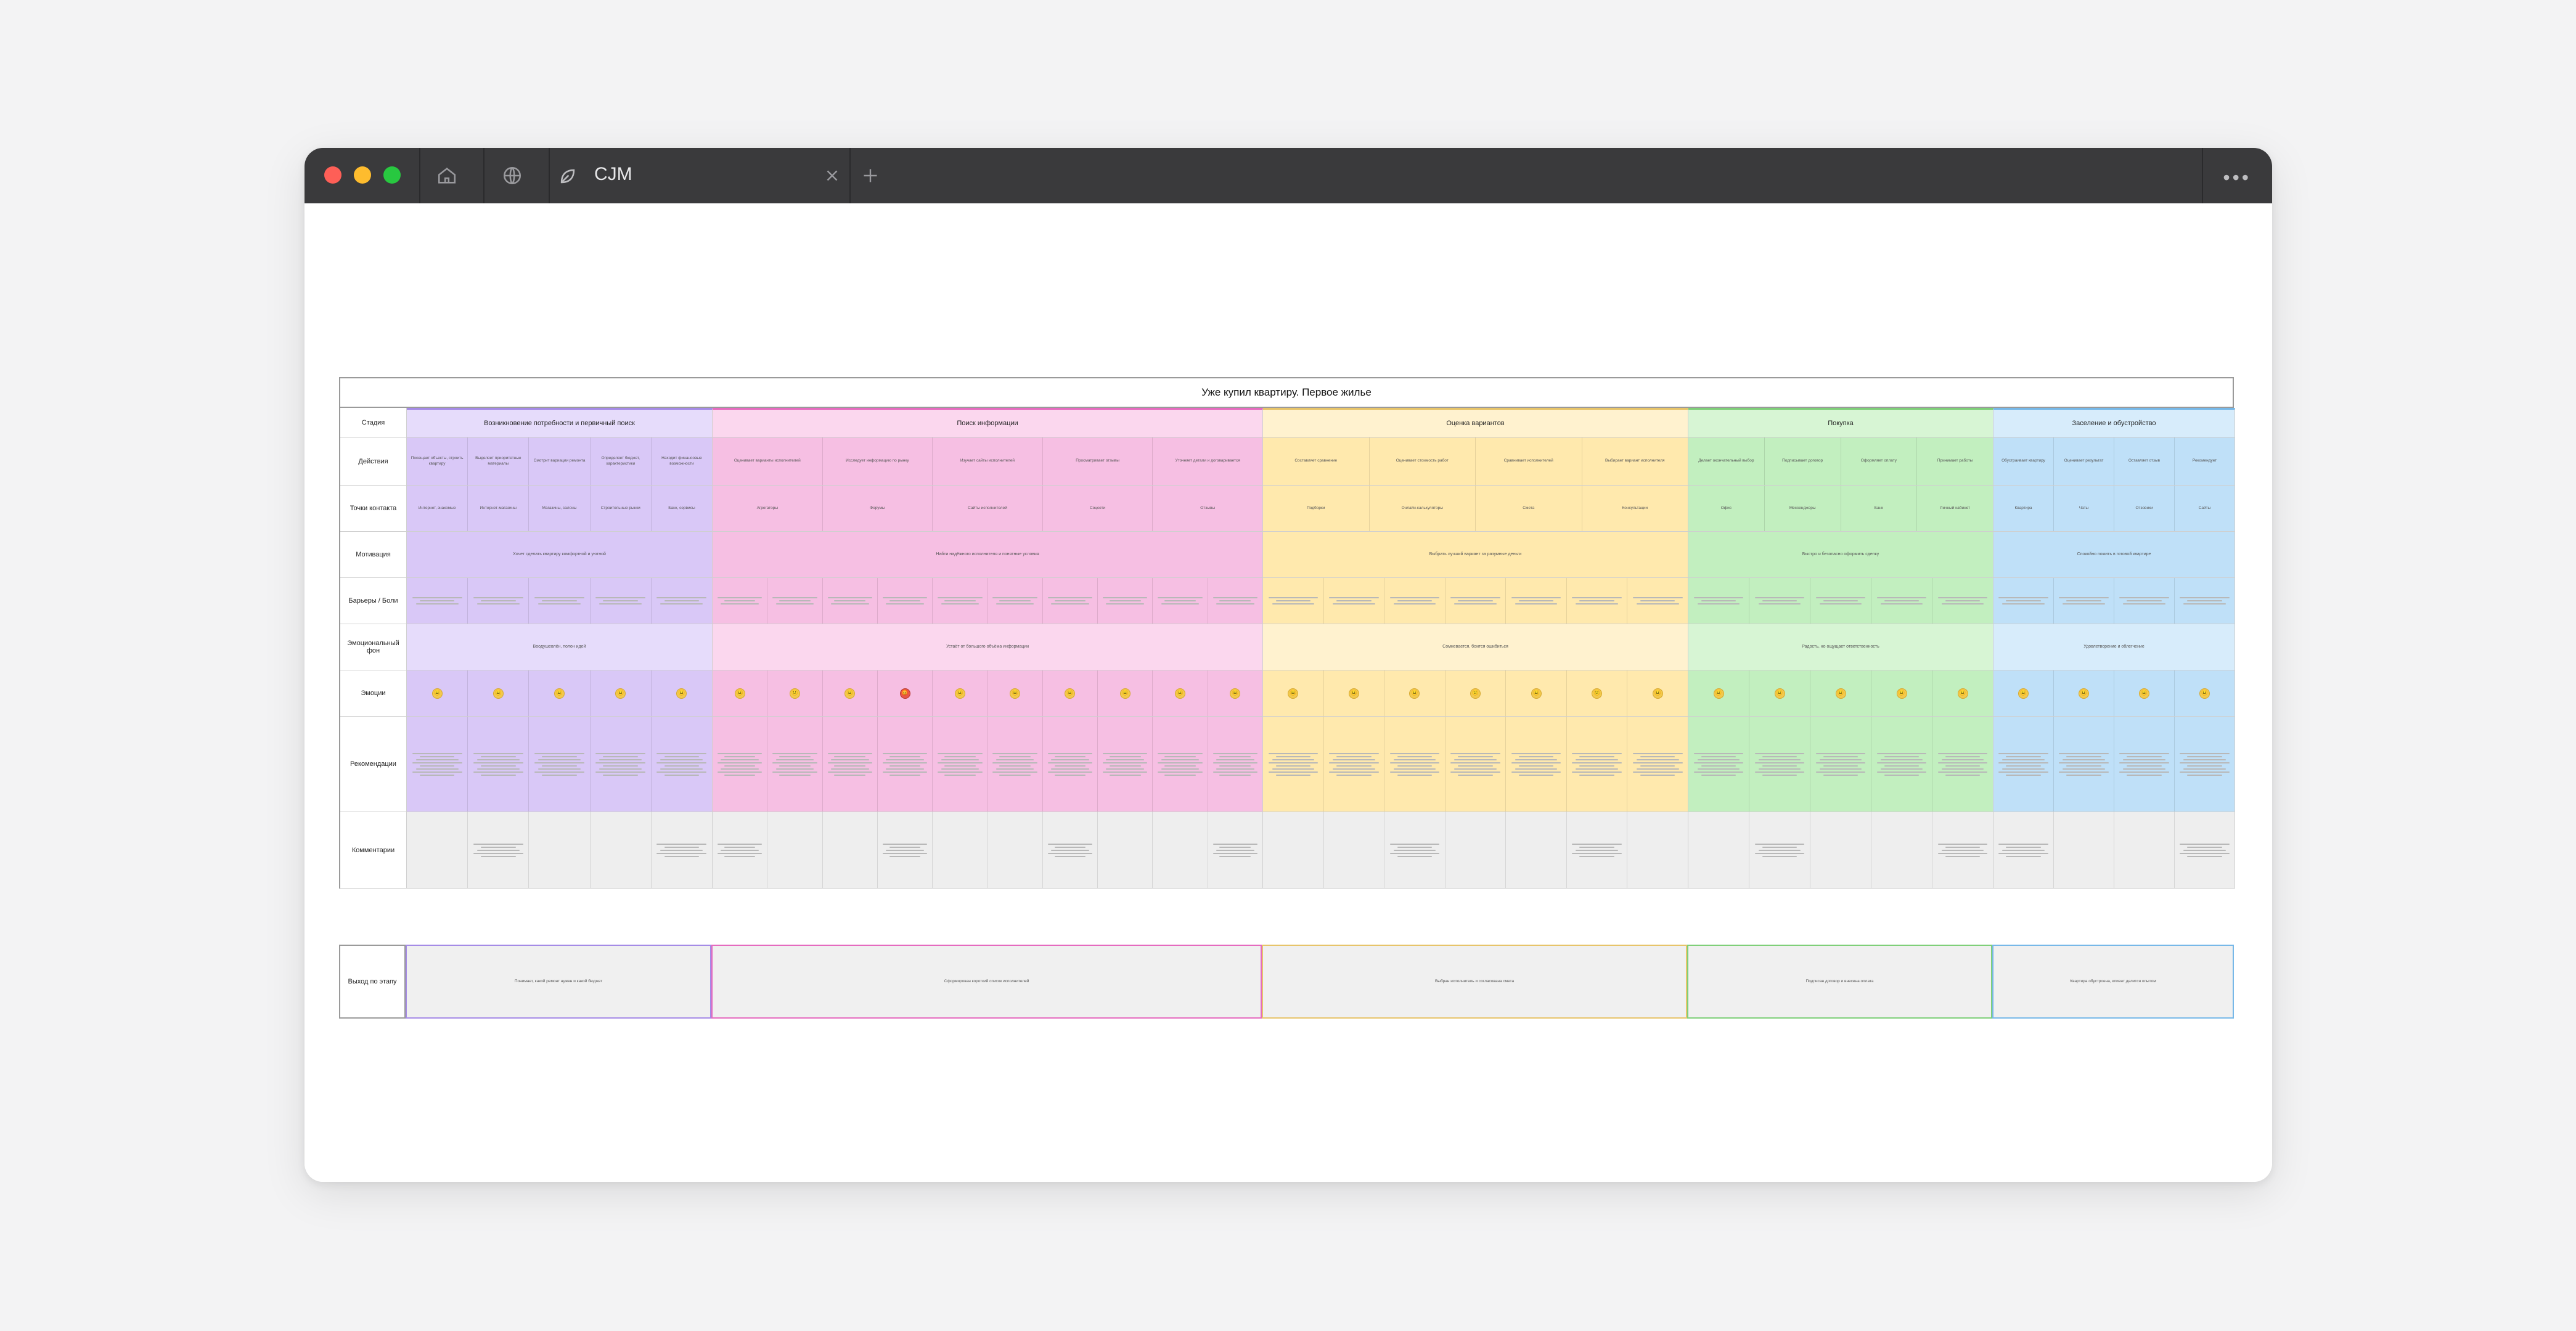 The height and width of the screenshot is (1331, 2576). What do you see at coordinates (560, 693) in the screenshot?
I see `cell-emotions-stage1: 😐 😐 😐 😐 😐` at bounding box center [560, 693].